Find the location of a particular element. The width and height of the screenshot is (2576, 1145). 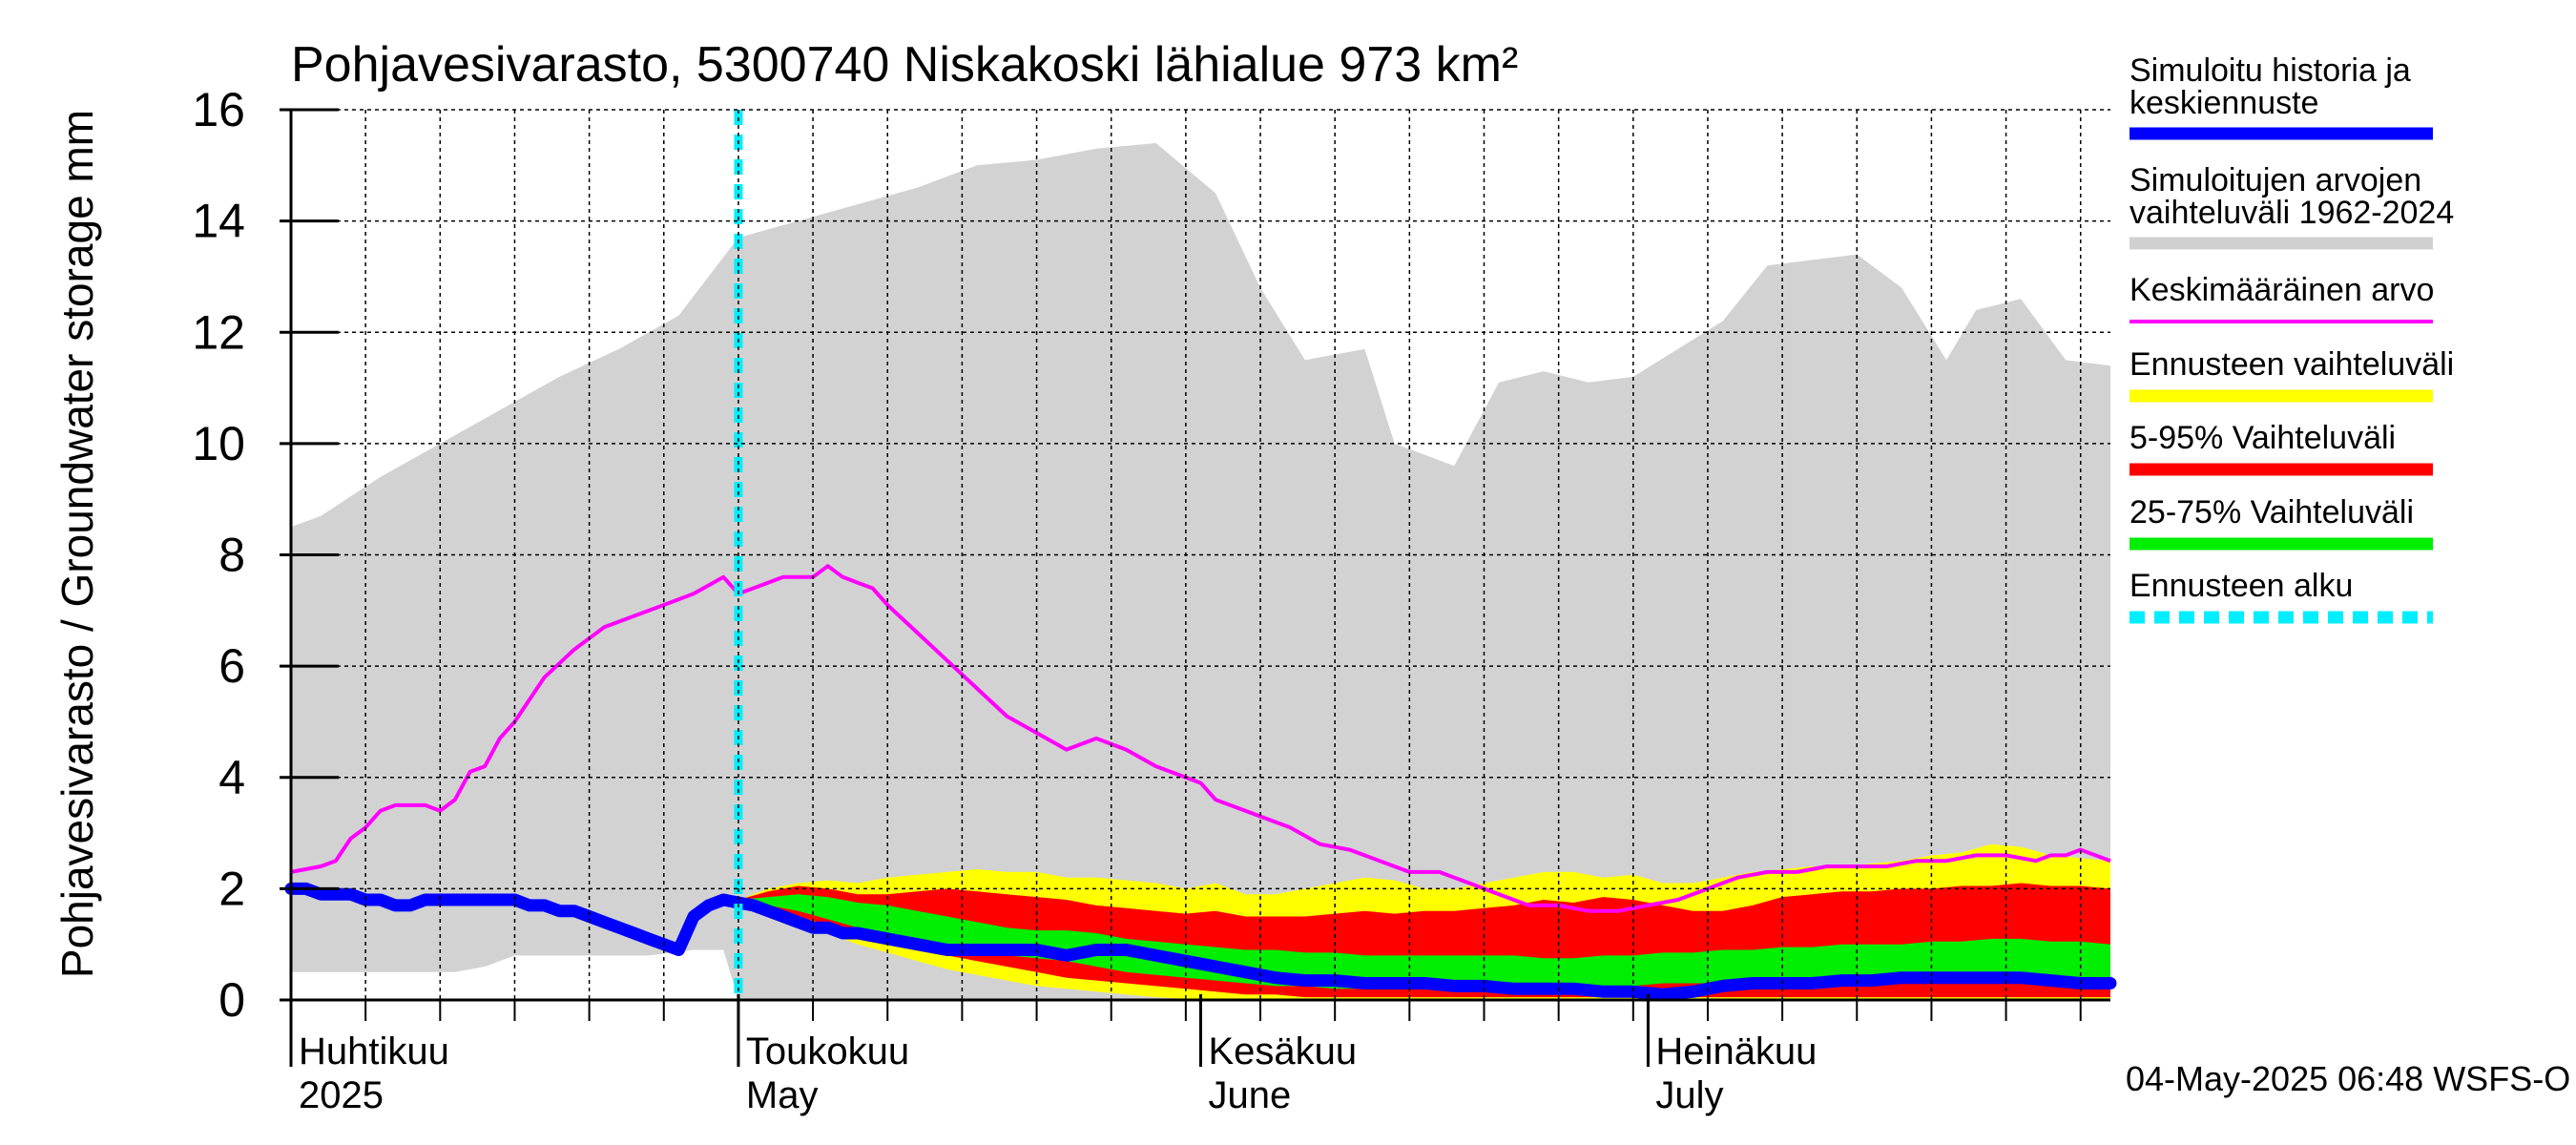

history-median-line is located at coordinates (1200, 942).